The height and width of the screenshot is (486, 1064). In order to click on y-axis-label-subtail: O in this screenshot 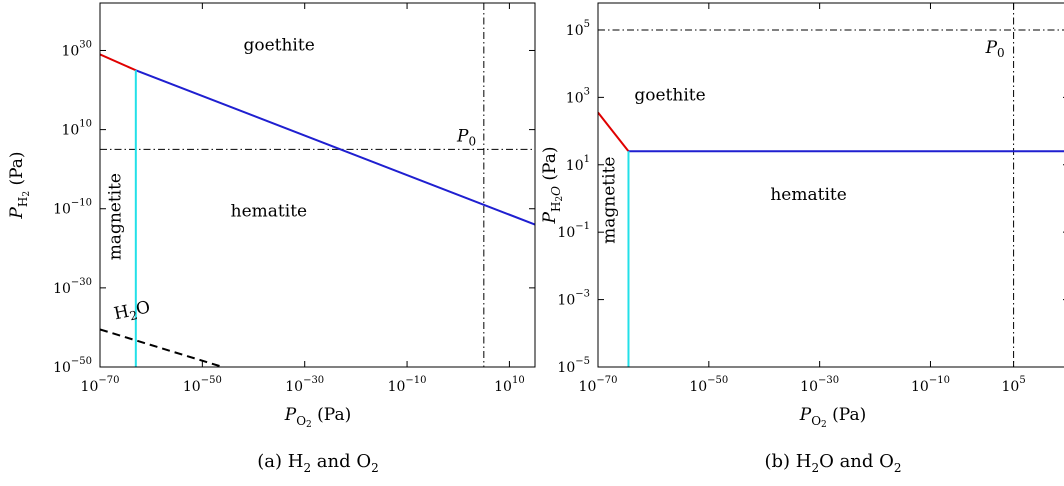, I will do `click(556, 191)`.